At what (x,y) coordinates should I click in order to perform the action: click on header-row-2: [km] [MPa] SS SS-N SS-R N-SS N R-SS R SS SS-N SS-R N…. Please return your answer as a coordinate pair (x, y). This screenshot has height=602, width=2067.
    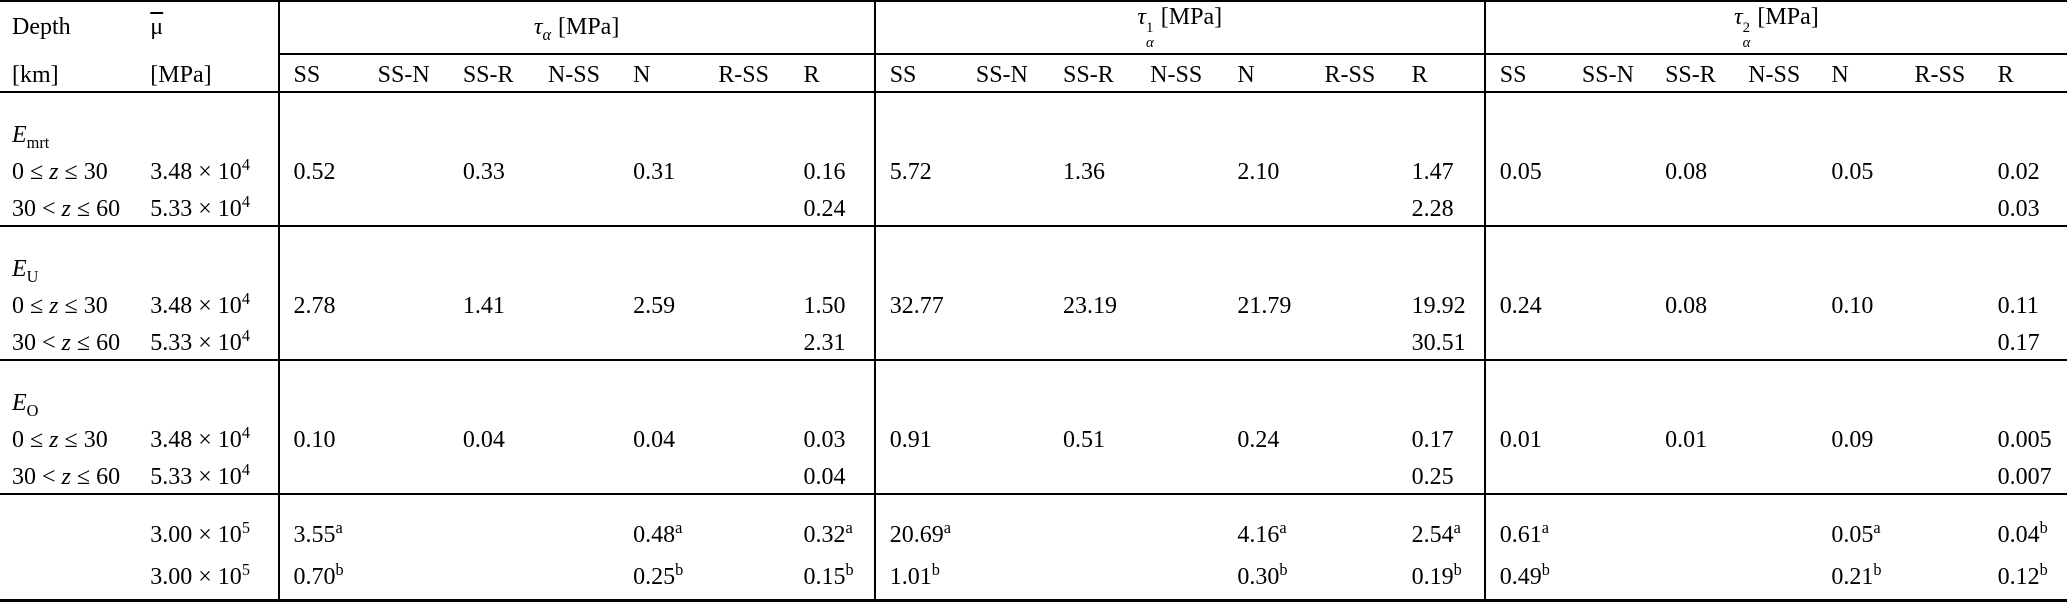
    Looking at the image, I should click on (1033, 73).